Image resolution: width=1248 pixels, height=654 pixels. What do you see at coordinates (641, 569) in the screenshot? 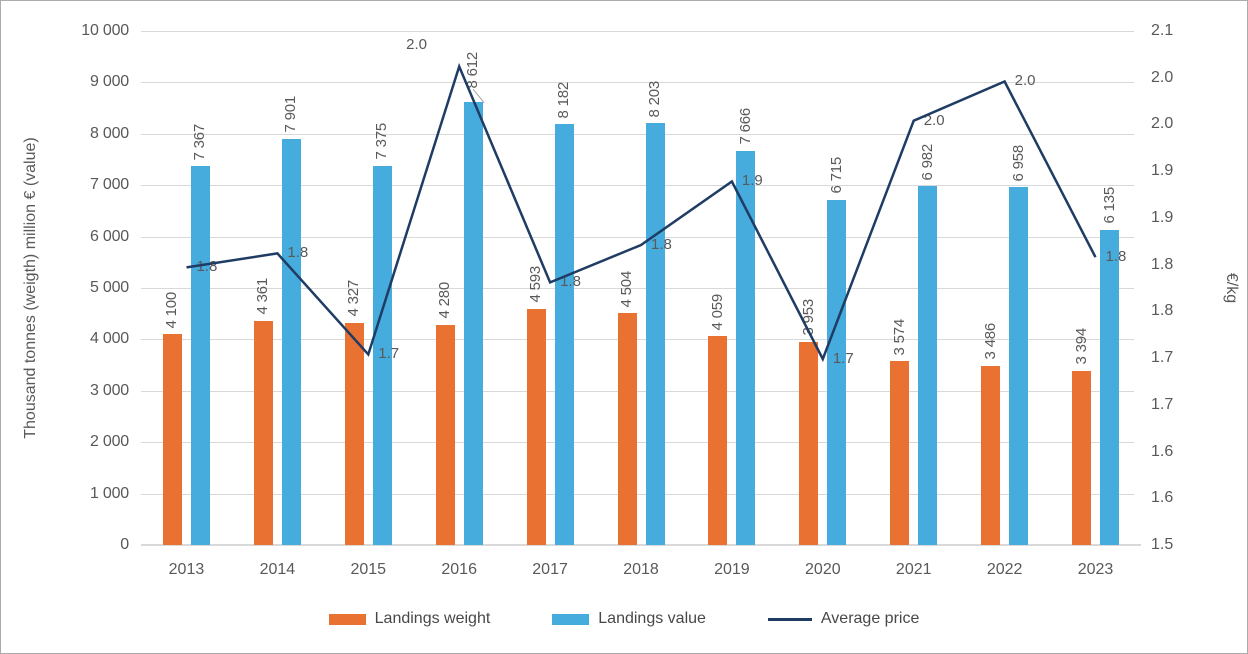
I see `x-axis-label: 2018` at bounding box center [641, 569].